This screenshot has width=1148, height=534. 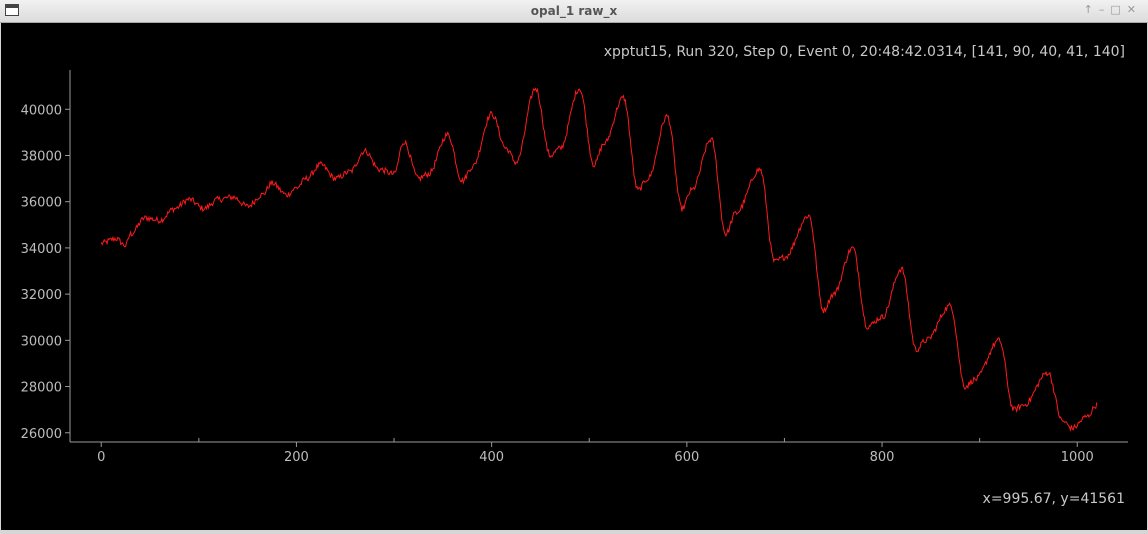 I want to click on cursor-readout: x=995.67, y=41561, so click(x=1053, y=499).